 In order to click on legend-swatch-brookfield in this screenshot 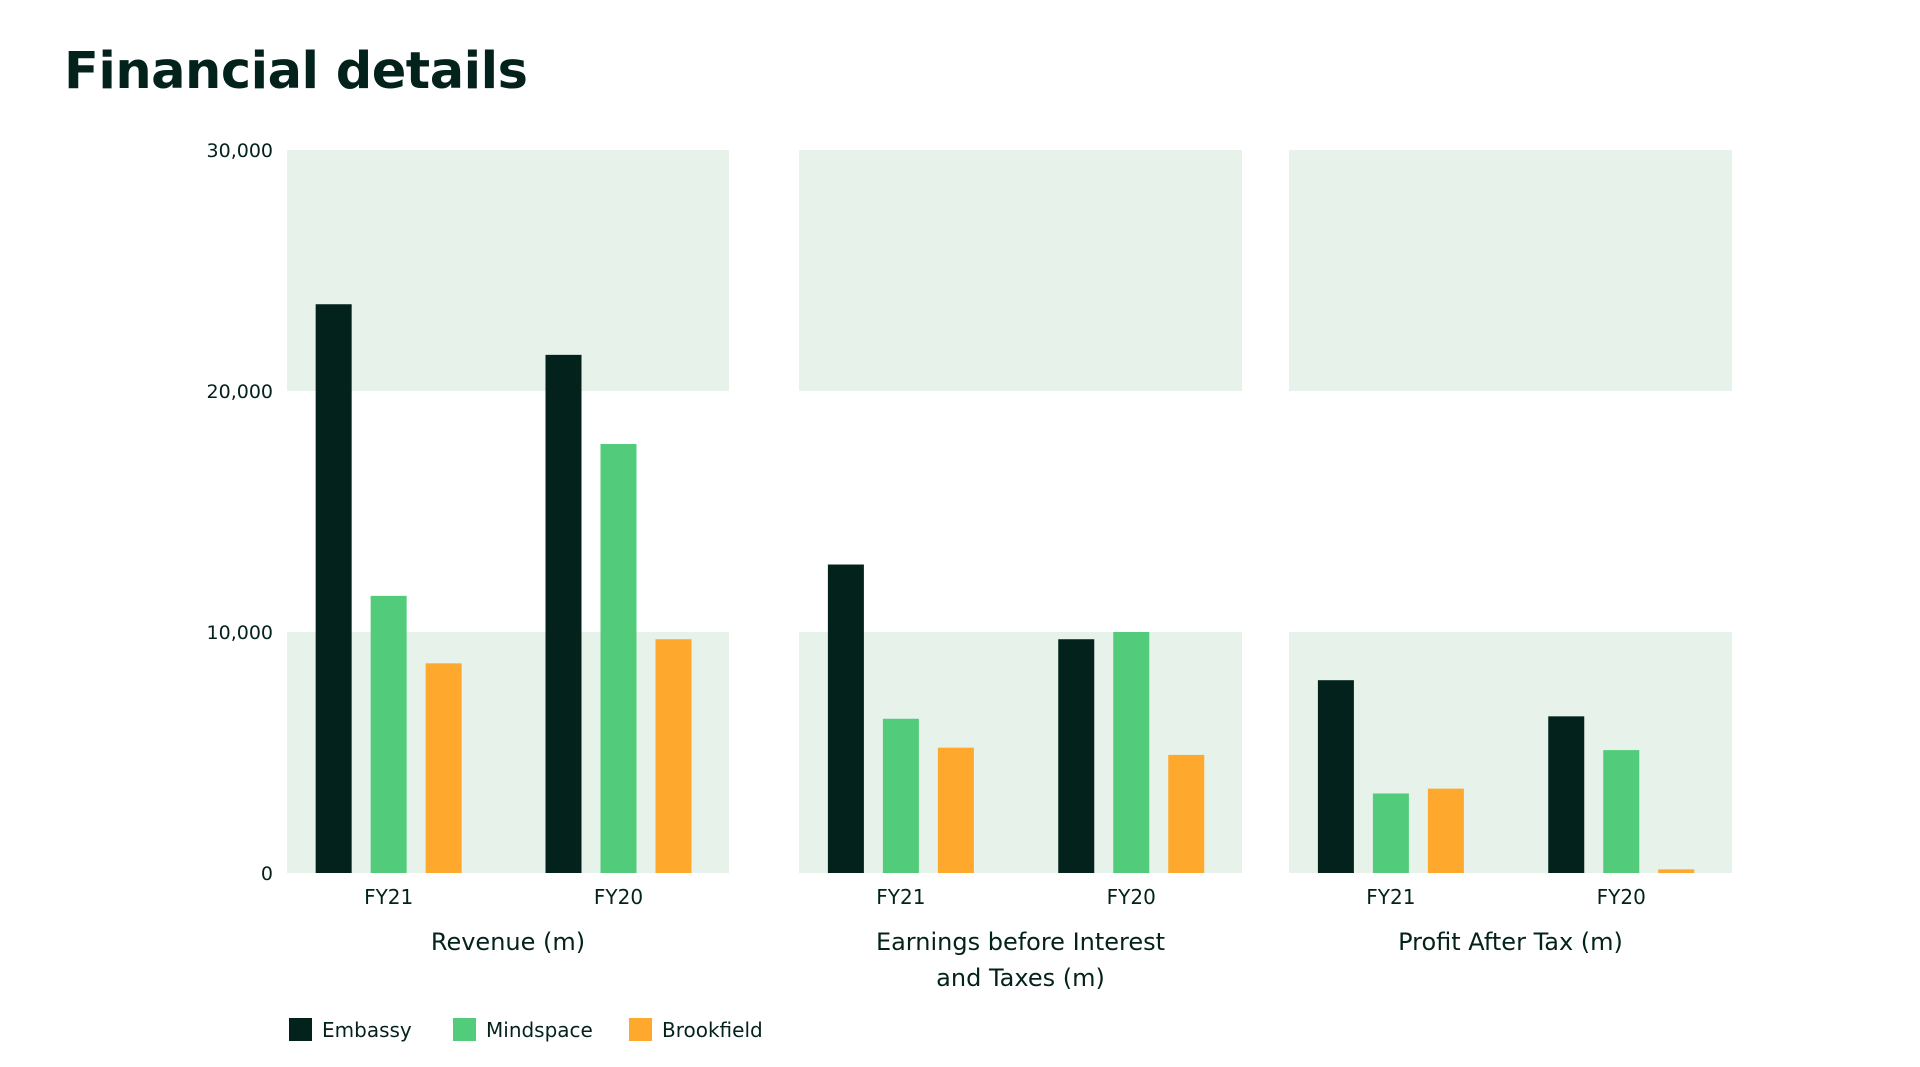, I will do `click(640, 1029)`.